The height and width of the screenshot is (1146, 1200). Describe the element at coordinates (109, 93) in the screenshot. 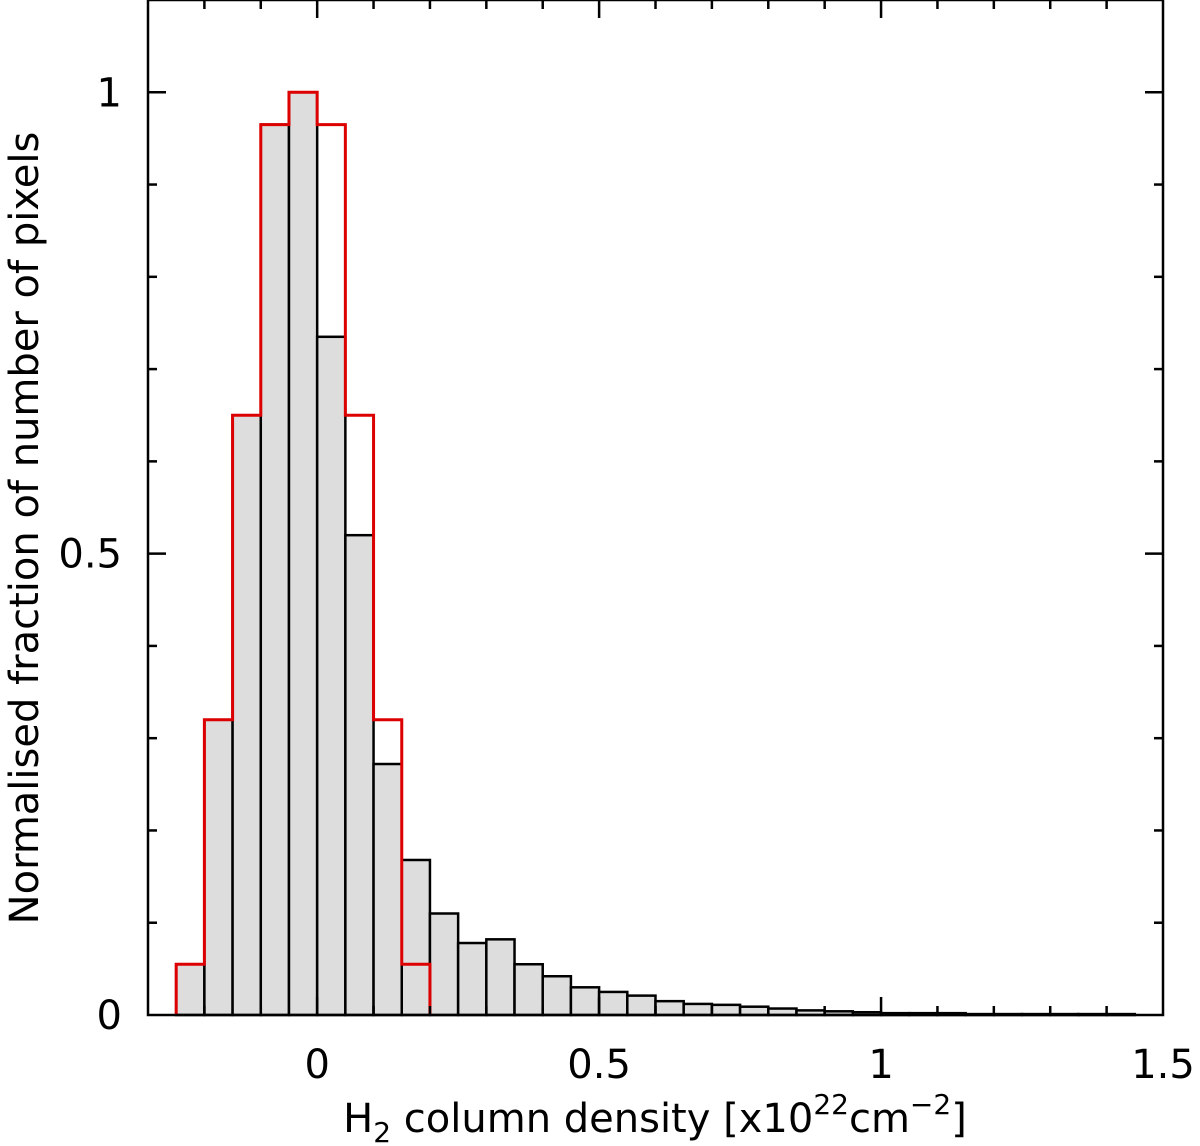

I see `y-tick-label: 1` at that location.